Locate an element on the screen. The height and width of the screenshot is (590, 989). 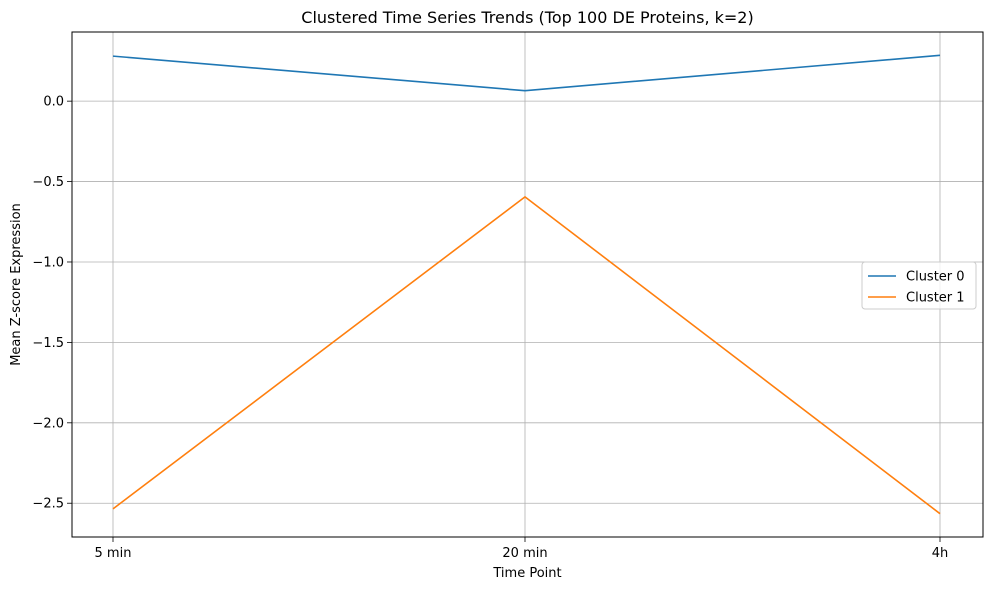
y-tick-label: 0.0 is located at coordinates (53, 102).